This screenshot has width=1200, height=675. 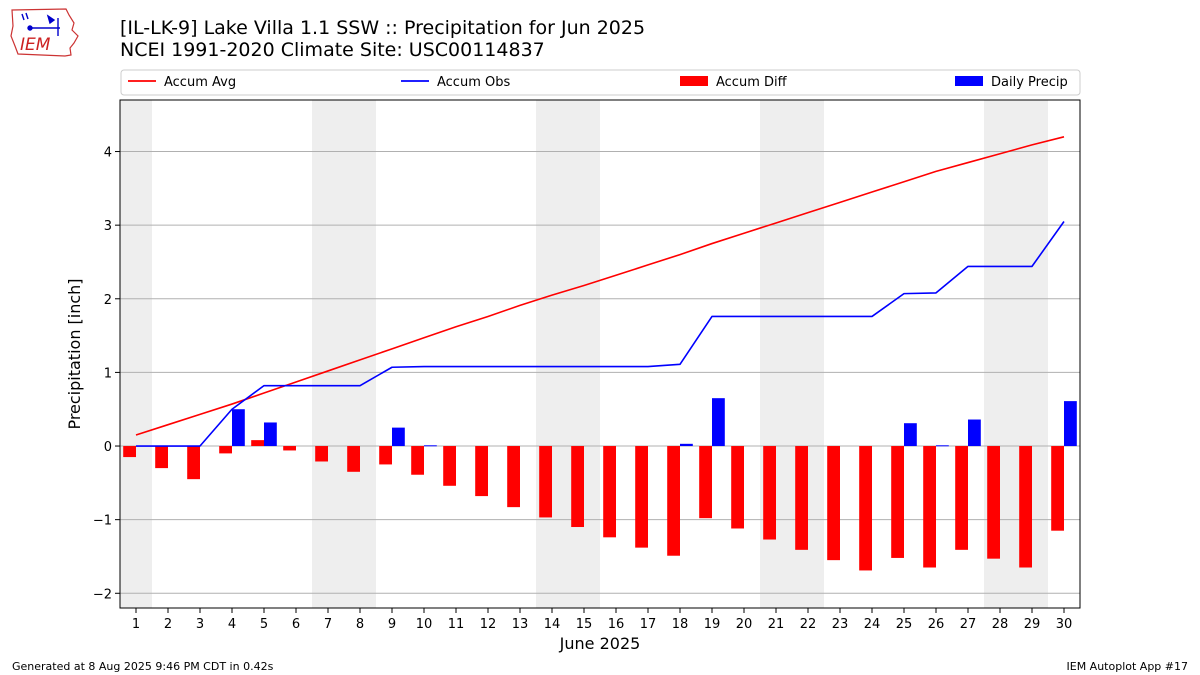 I want to click on x-tick-label: 9, so click(x=392, y=624).